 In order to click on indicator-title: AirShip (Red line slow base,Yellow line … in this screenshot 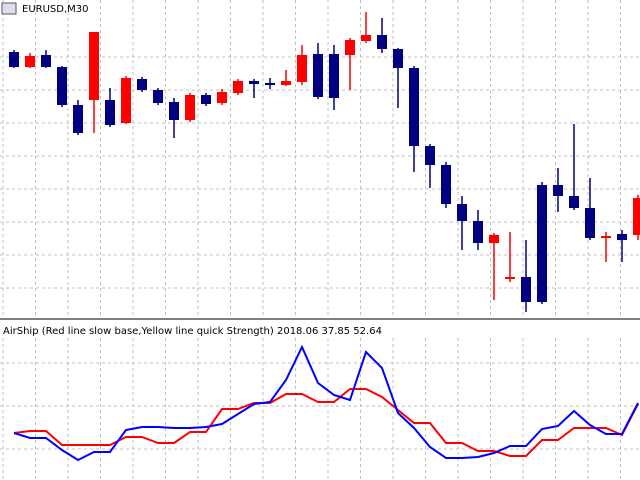, I will do `click(192, 331)`.